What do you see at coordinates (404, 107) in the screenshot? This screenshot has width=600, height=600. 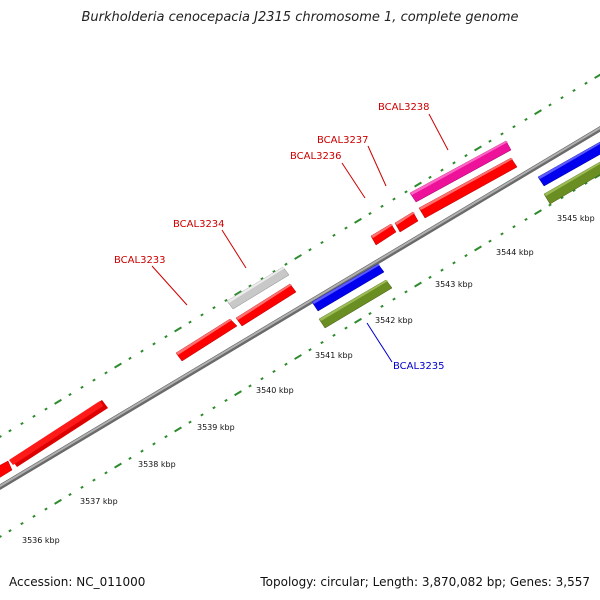 I see `gene-label-bcal3238: BCAL3238` at bounding box center [404, 107].